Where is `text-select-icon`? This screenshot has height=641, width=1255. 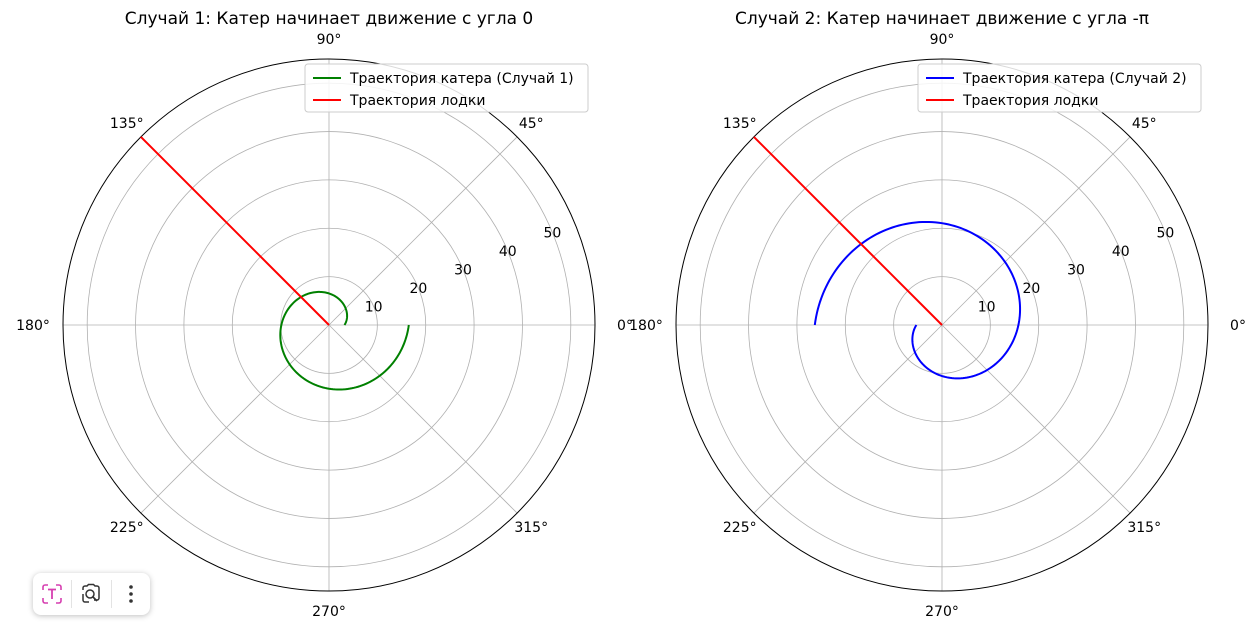 text-select-icon is located at coordinates (51, 594).